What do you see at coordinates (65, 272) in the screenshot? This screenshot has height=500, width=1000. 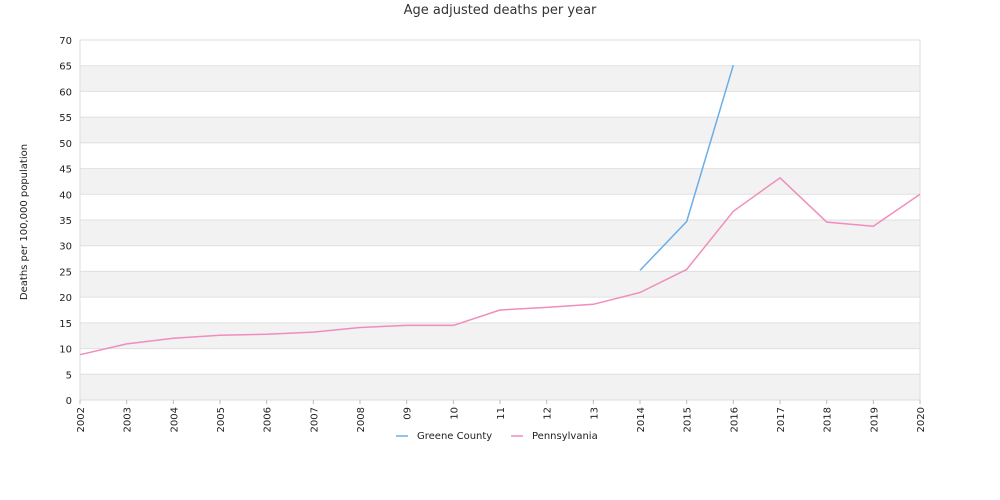 I see `y-tick-label: 25` at bounding box center [65, 272].